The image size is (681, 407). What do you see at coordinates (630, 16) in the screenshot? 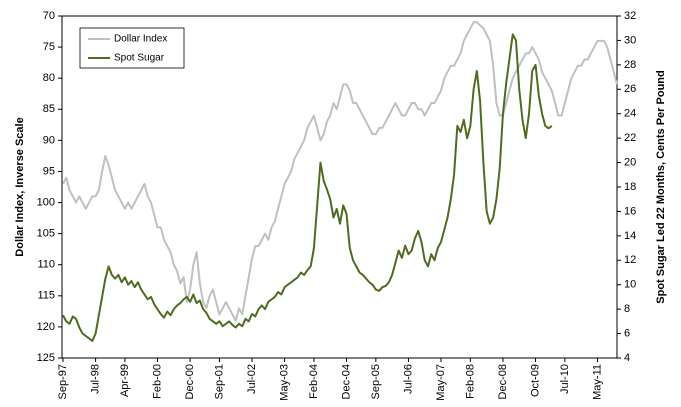
I see `y2-tick-label: 32` at bounding box center [630, 16].